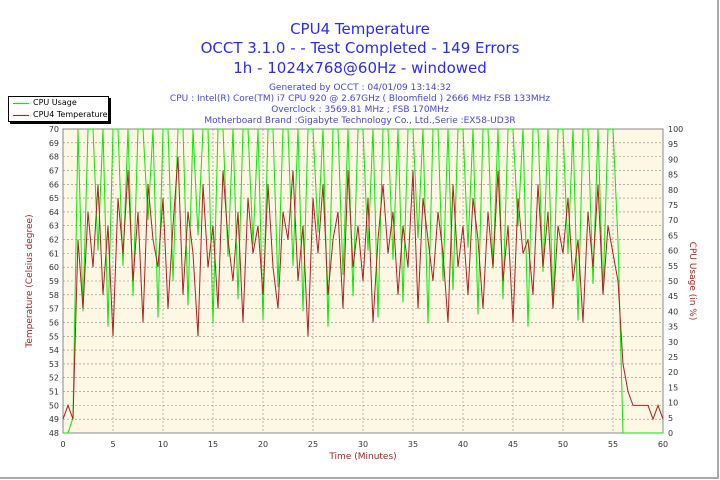 The width and height of the screenshot is (720, 480). I want to click on x-tick-label: 45, so click(513, 444).